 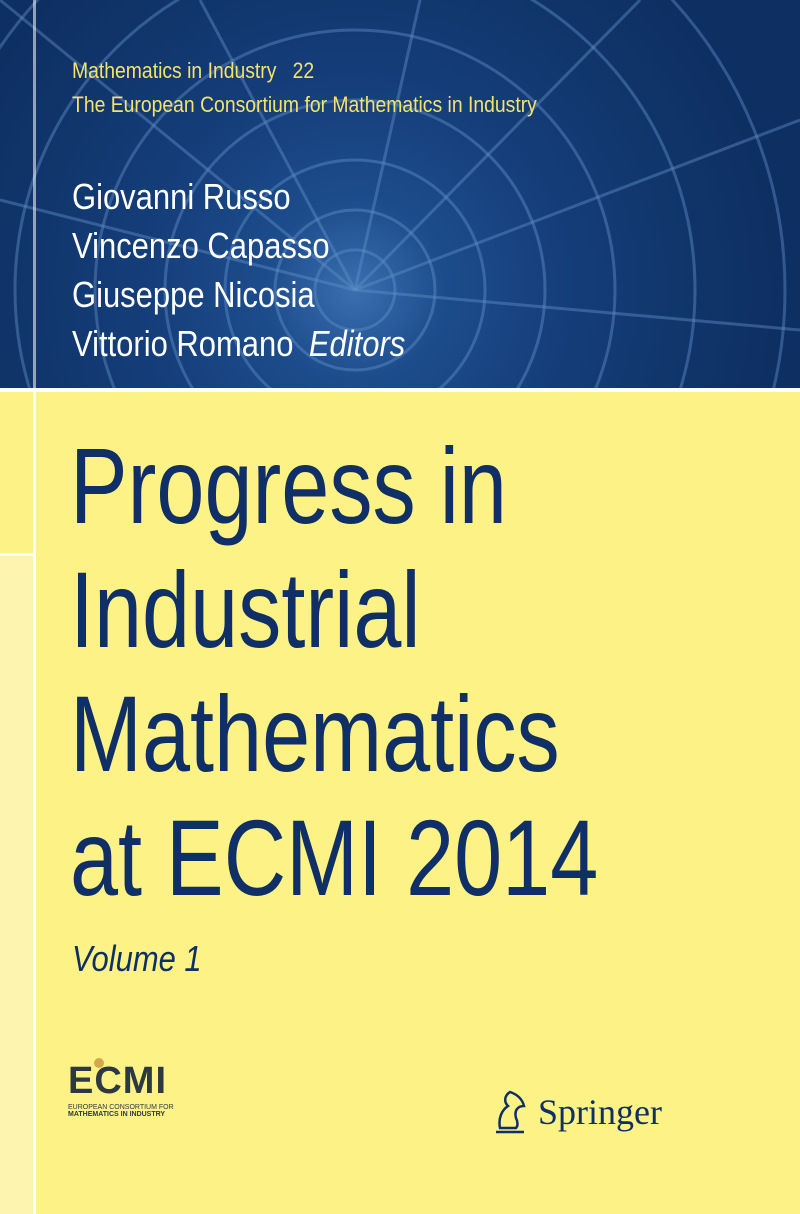 What do you see at coordinates (245, 609) in the screenshot?
I see `title-line: Industrial` at bounding box center [245, 609].